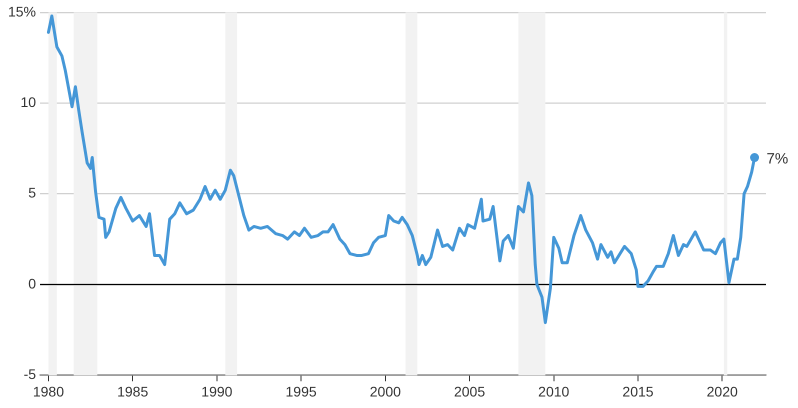 This screenshot has width=798, height=408. What do you see at coordinates (777, 159) in the screenshot?
I see `annotation: 7%` at bounding box center [777, 159].